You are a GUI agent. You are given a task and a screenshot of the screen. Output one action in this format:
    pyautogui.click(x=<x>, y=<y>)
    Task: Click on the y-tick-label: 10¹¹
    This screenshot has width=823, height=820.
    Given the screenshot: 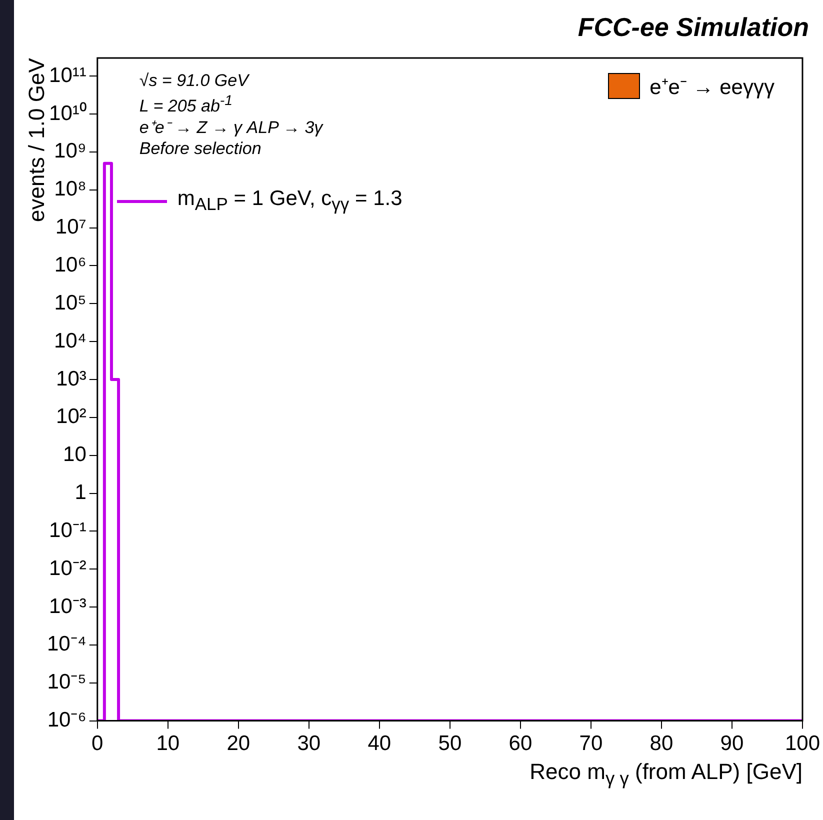 What is the action you would take?
    pyautogui.click(x=67, y=75)
    